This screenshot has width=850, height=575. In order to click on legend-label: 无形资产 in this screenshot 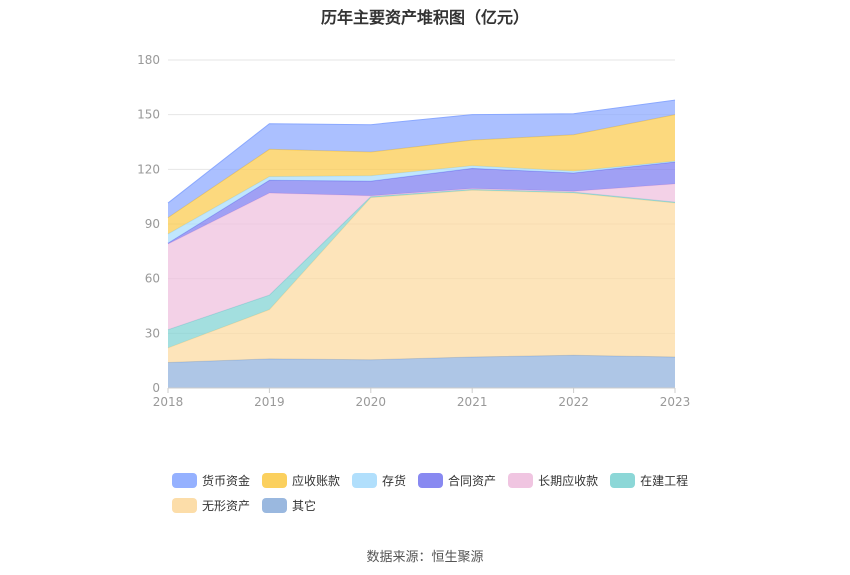, I will do `click(226, 506)`.